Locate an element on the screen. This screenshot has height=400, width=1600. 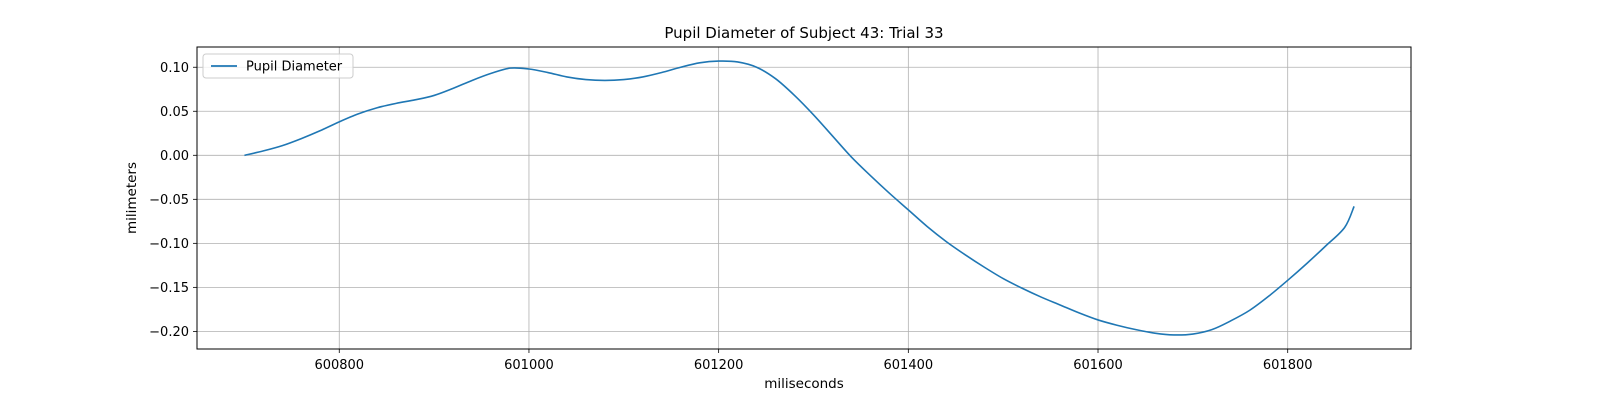
y-tick-label: 0.00 is located at coordinates (174, 156).